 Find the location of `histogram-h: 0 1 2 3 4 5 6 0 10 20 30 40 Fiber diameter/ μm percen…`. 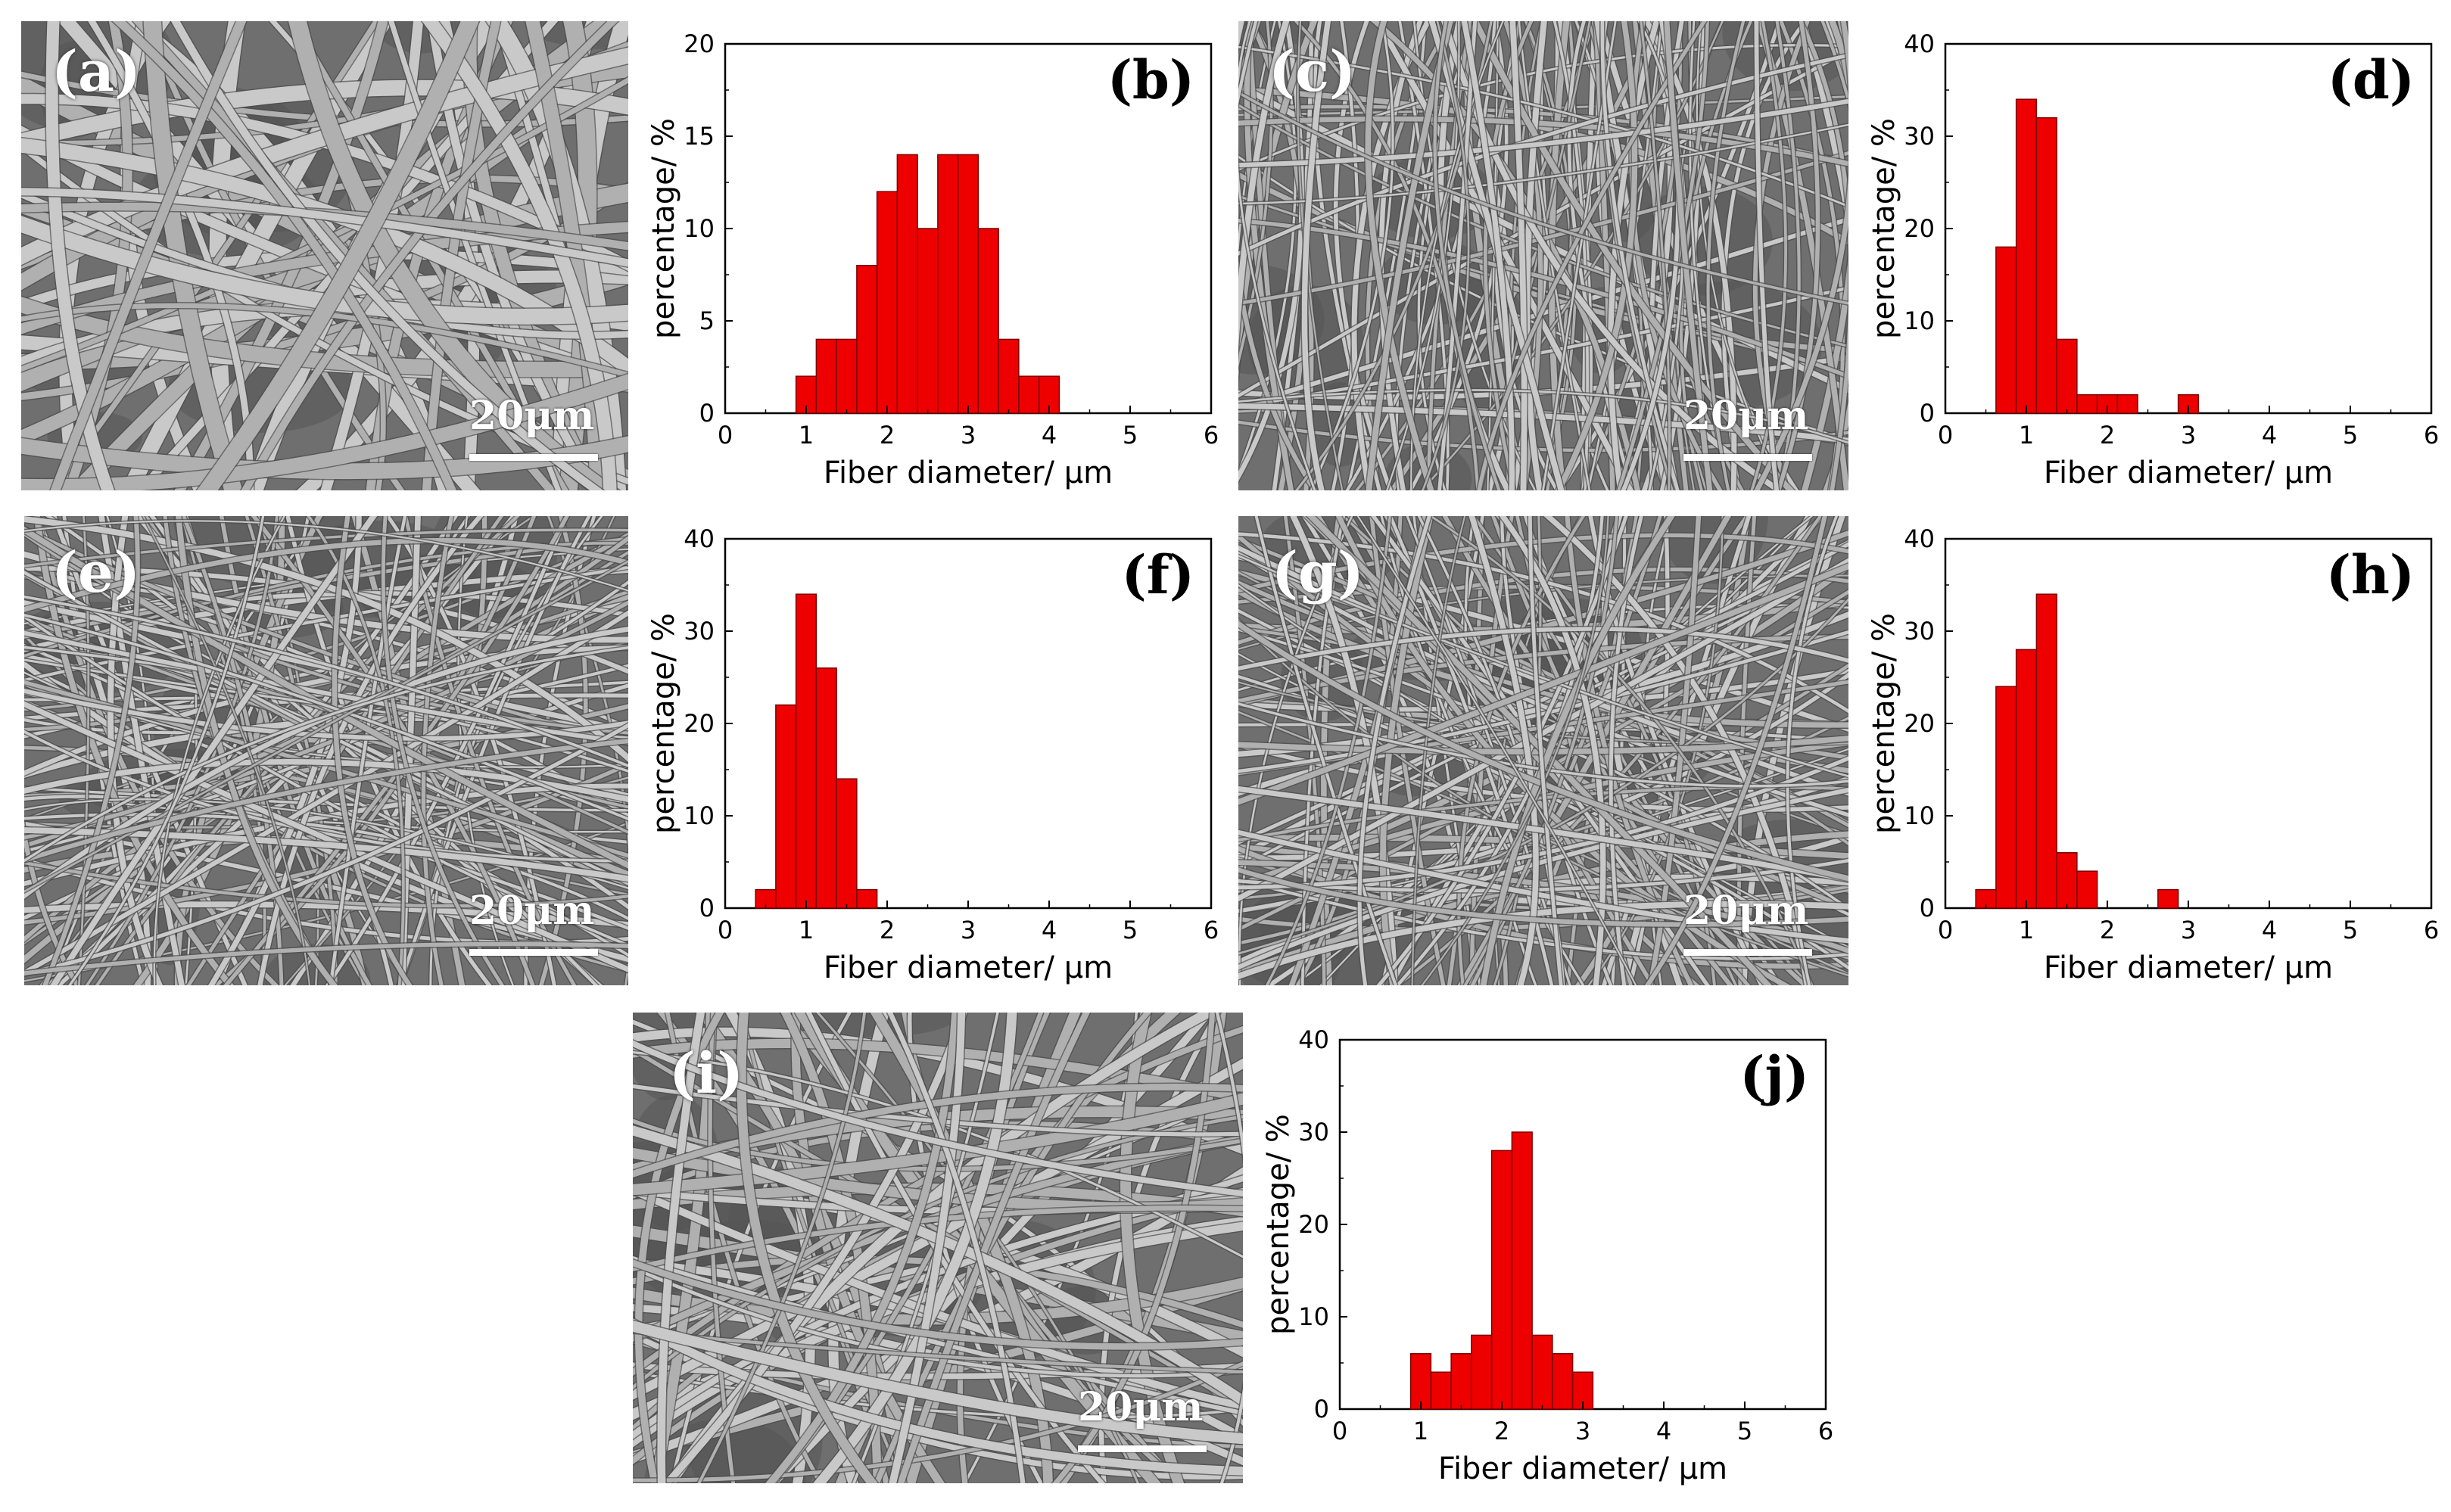

histogram-h: 0 1 2 3 4 5 6 0 10 20 30 40 Fiber diameter/ μm percen… is located at coordinates (2147, 748).